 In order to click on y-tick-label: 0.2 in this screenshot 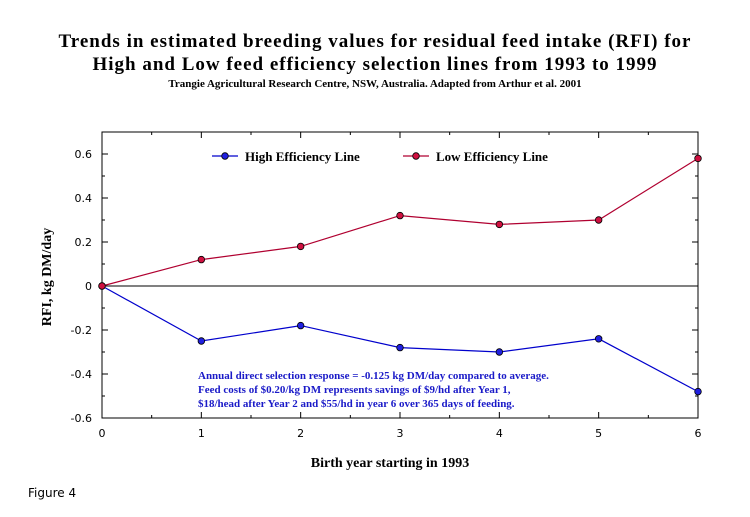, I will do `click(84, 242)`.